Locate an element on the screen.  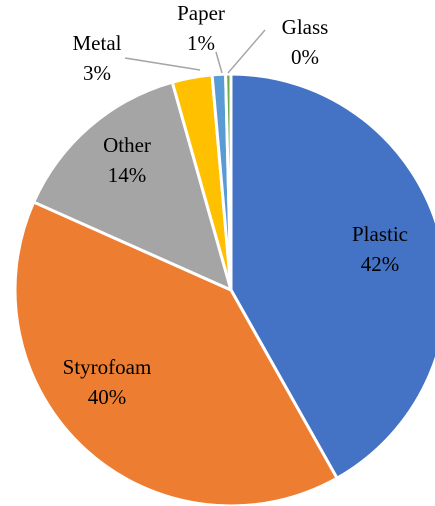
data-label-percent: 1% is located at coordinates (201, 43).